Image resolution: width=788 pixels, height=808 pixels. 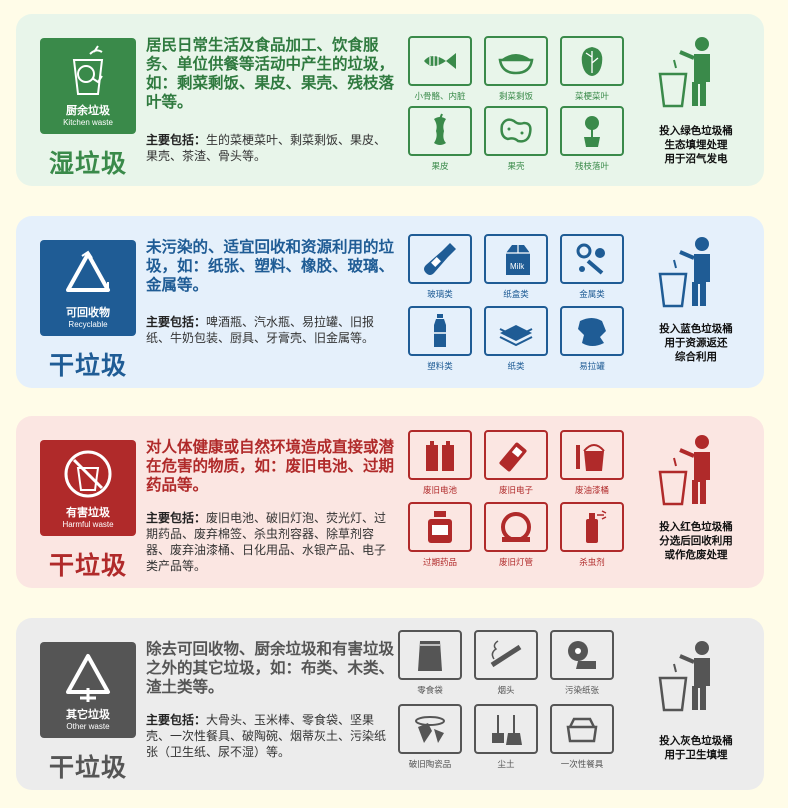 What do you see at coordinates (270, 466) in the screenshot?
I see `category-description: 对人体健康或自然环境造成直接或潜在危害的物质，如：废旧电池、过期药品等。` at bounding box center [270, 466].